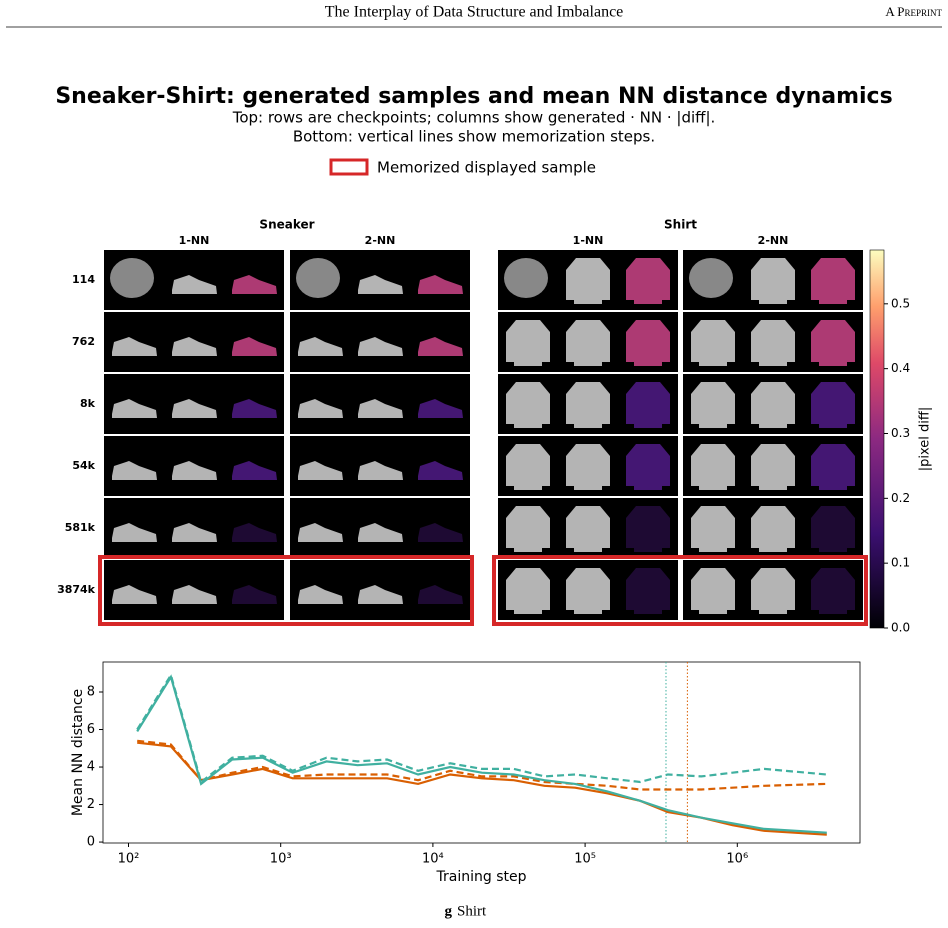 This screenshot has width=948, height=928. I want to click on y-tick-label: 4, so click(91, 767).